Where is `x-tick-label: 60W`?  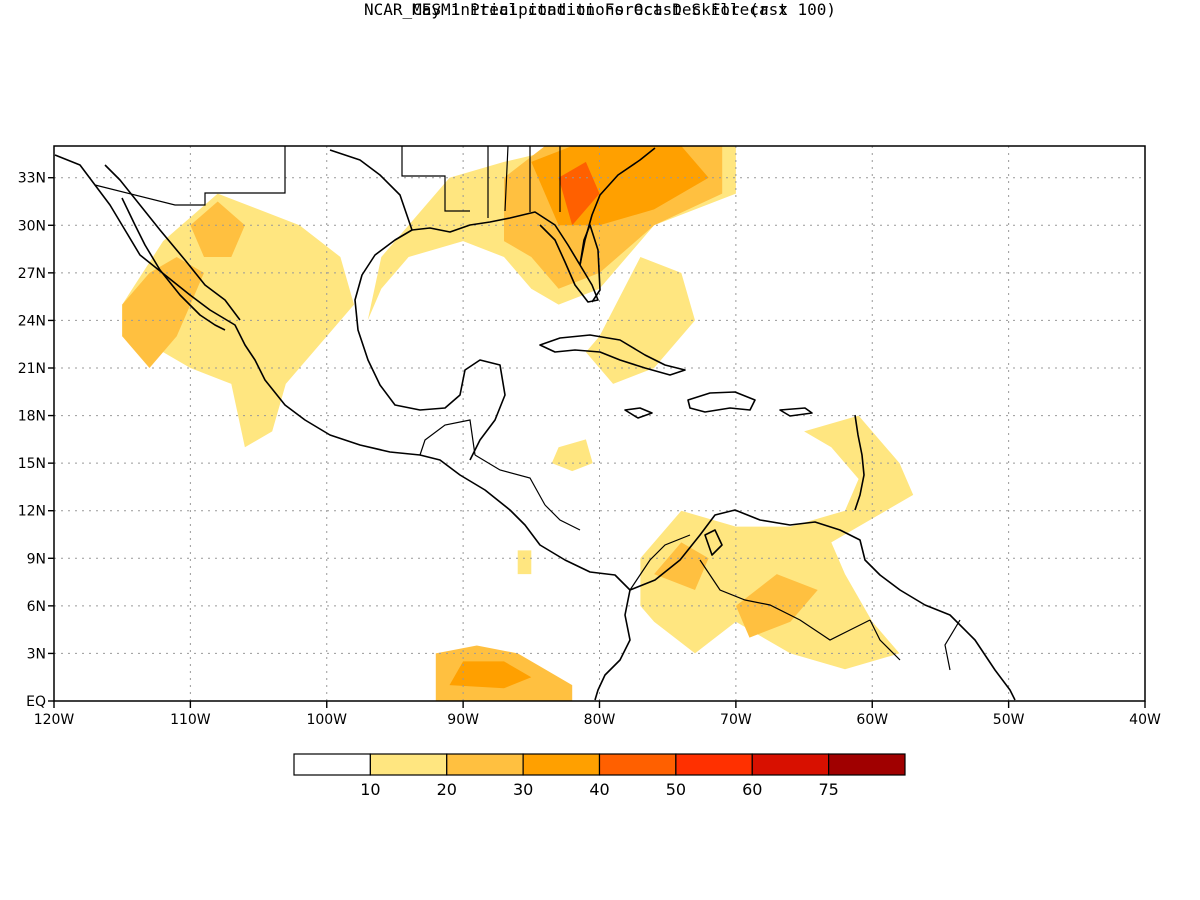 x-tick-label: 60W is located at coordinates (872, 720).